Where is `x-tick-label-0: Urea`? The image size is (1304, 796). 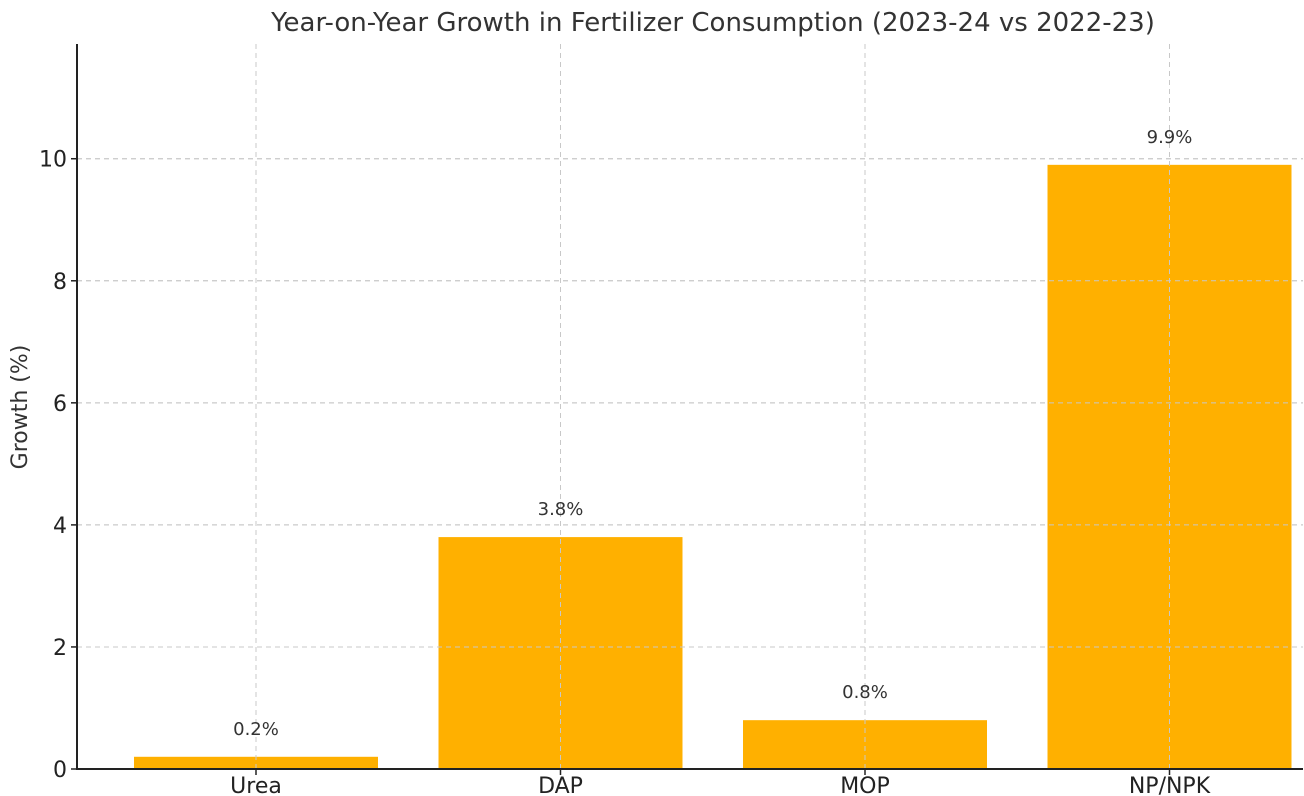 x-tick-label-0: Urea is located at coordinates (256, 785).